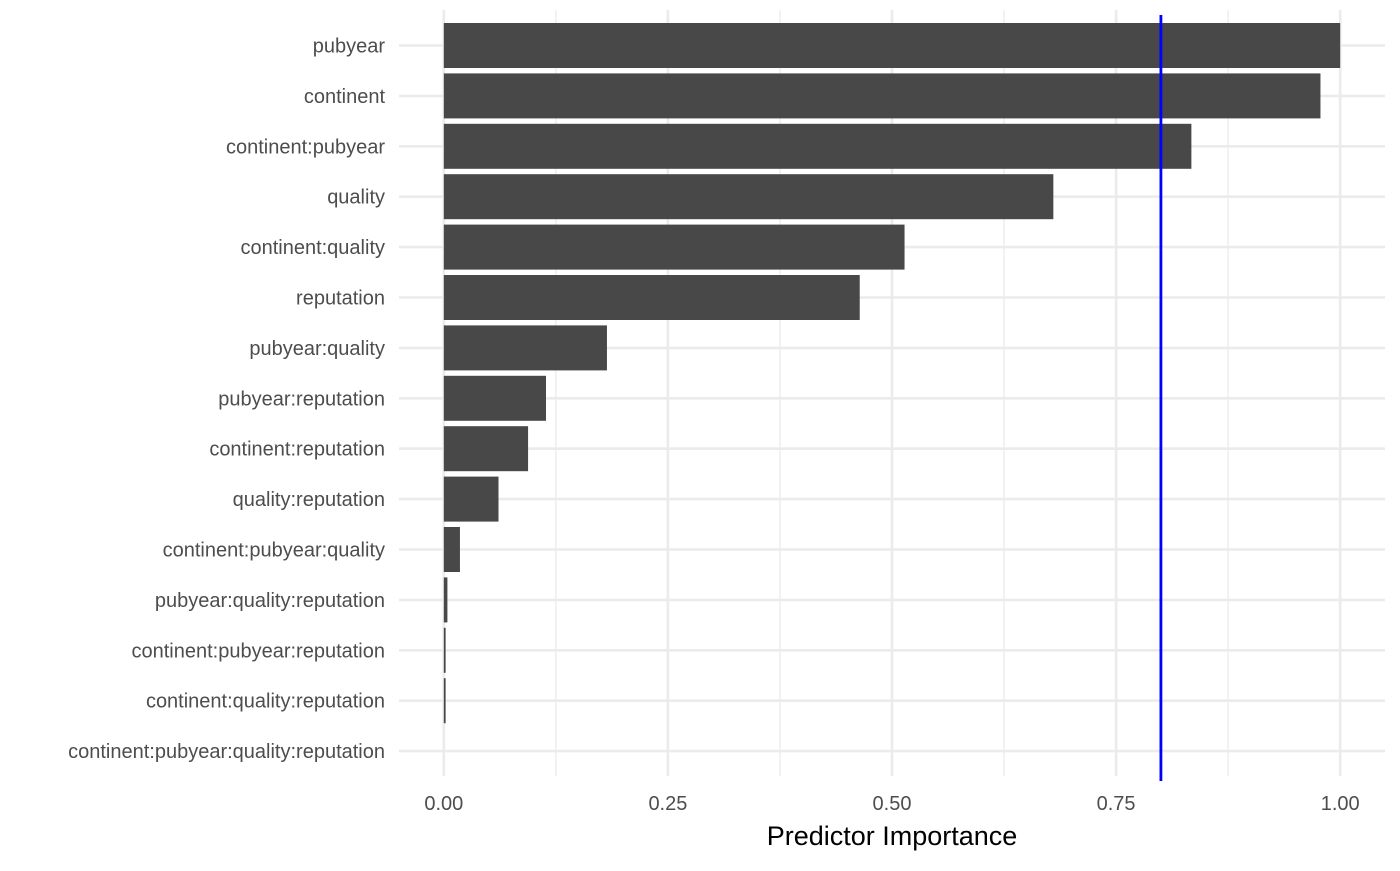 Image resolution: width=1400 pixels, height=871 pixels. I want to click on y-tick-label: pubyear:quality:reputation, so click(270, 601).